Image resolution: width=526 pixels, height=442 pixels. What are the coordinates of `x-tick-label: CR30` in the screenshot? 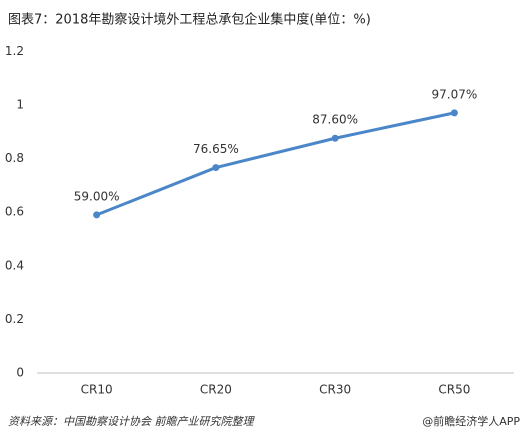 It's located at (335, 390).